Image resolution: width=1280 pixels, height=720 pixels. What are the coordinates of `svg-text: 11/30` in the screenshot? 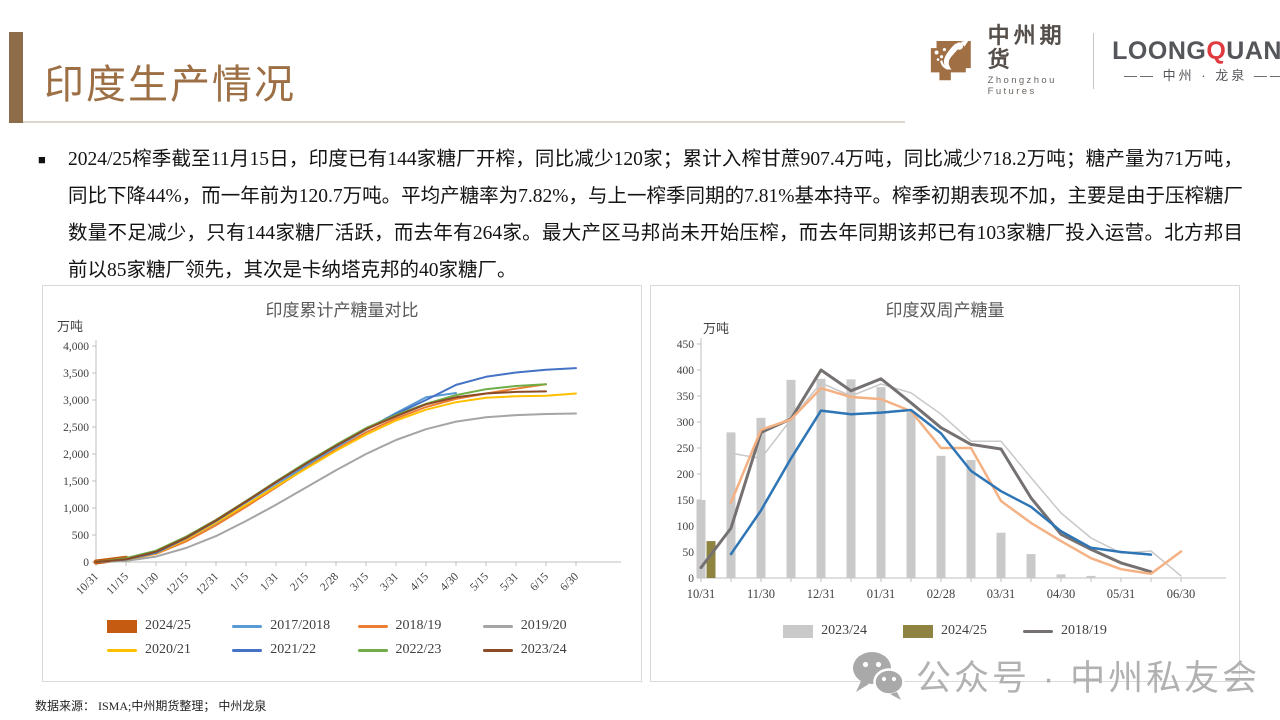 It's located at (147, 583).